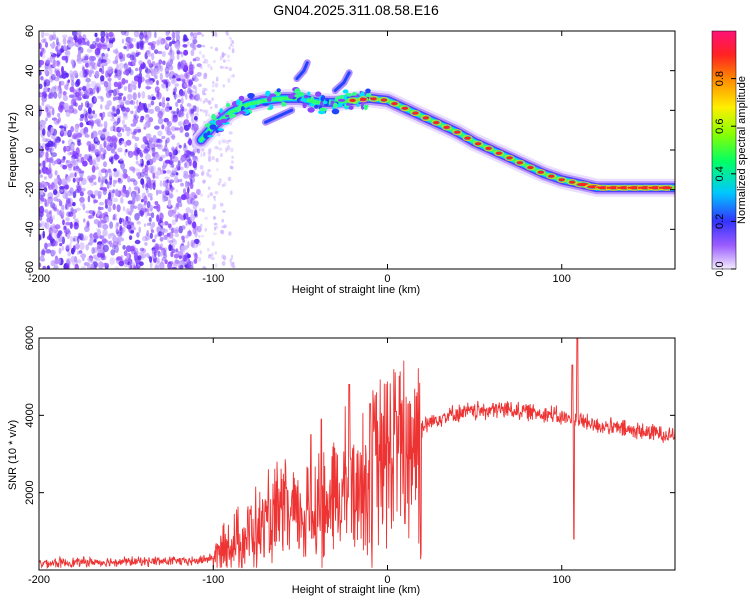  I want to click on spectrogram-ytick-label: -60, so click(30, 269).